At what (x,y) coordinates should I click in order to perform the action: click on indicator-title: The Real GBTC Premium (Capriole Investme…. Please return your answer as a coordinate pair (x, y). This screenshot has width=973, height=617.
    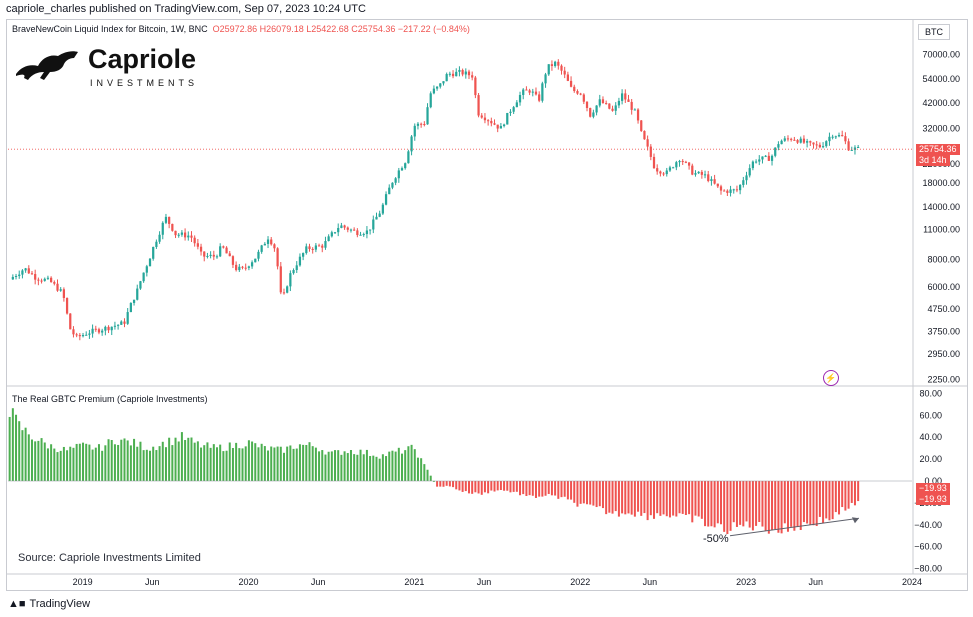
    Looking at the image, I should click on (110, 399).